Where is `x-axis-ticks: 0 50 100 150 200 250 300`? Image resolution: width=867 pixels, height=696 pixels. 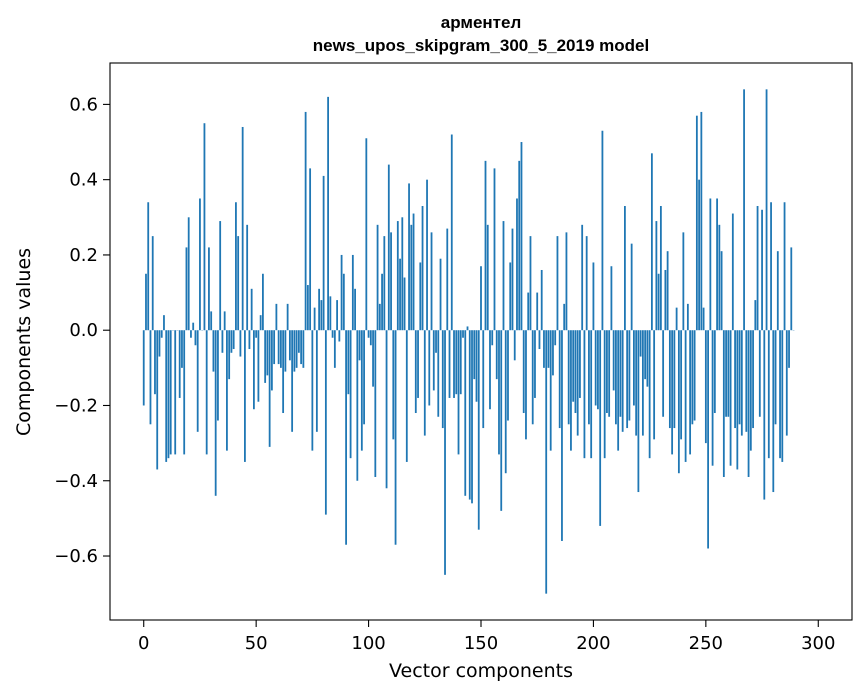
x-axis-ticks: 0 50 100 150 200 250 300 is located at coordinates (486, 637).